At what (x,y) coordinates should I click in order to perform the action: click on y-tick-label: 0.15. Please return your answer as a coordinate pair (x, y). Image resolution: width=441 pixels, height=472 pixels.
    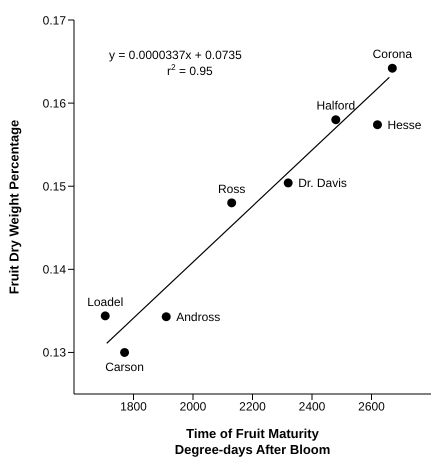
    Looking at the image, I should click on (54, 186).